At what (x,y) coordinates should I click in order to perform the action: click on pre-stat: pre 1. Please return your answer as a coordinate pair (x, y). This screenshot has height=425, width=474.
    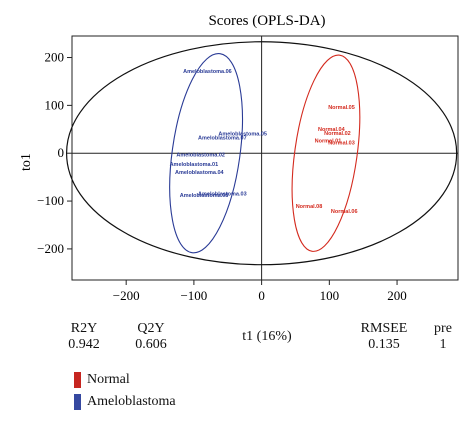
    Looking at the image, I should click on (443, 337).